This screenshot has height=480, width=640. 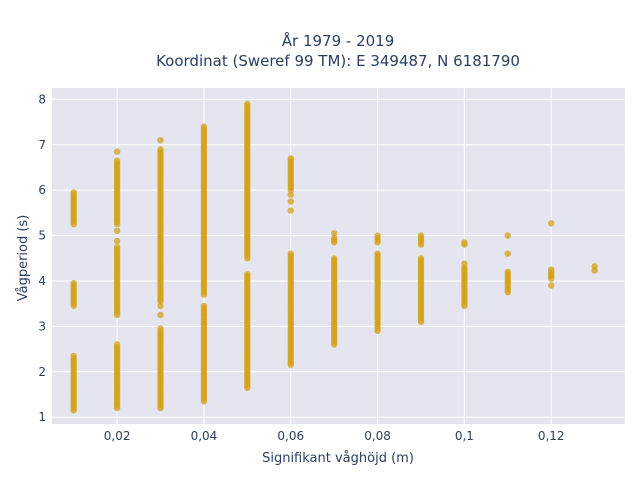 What do you see at coordinates (42, 236) in the screenshot?
I see `y-tick-label-4: 5` at bounding box center [42, 236].